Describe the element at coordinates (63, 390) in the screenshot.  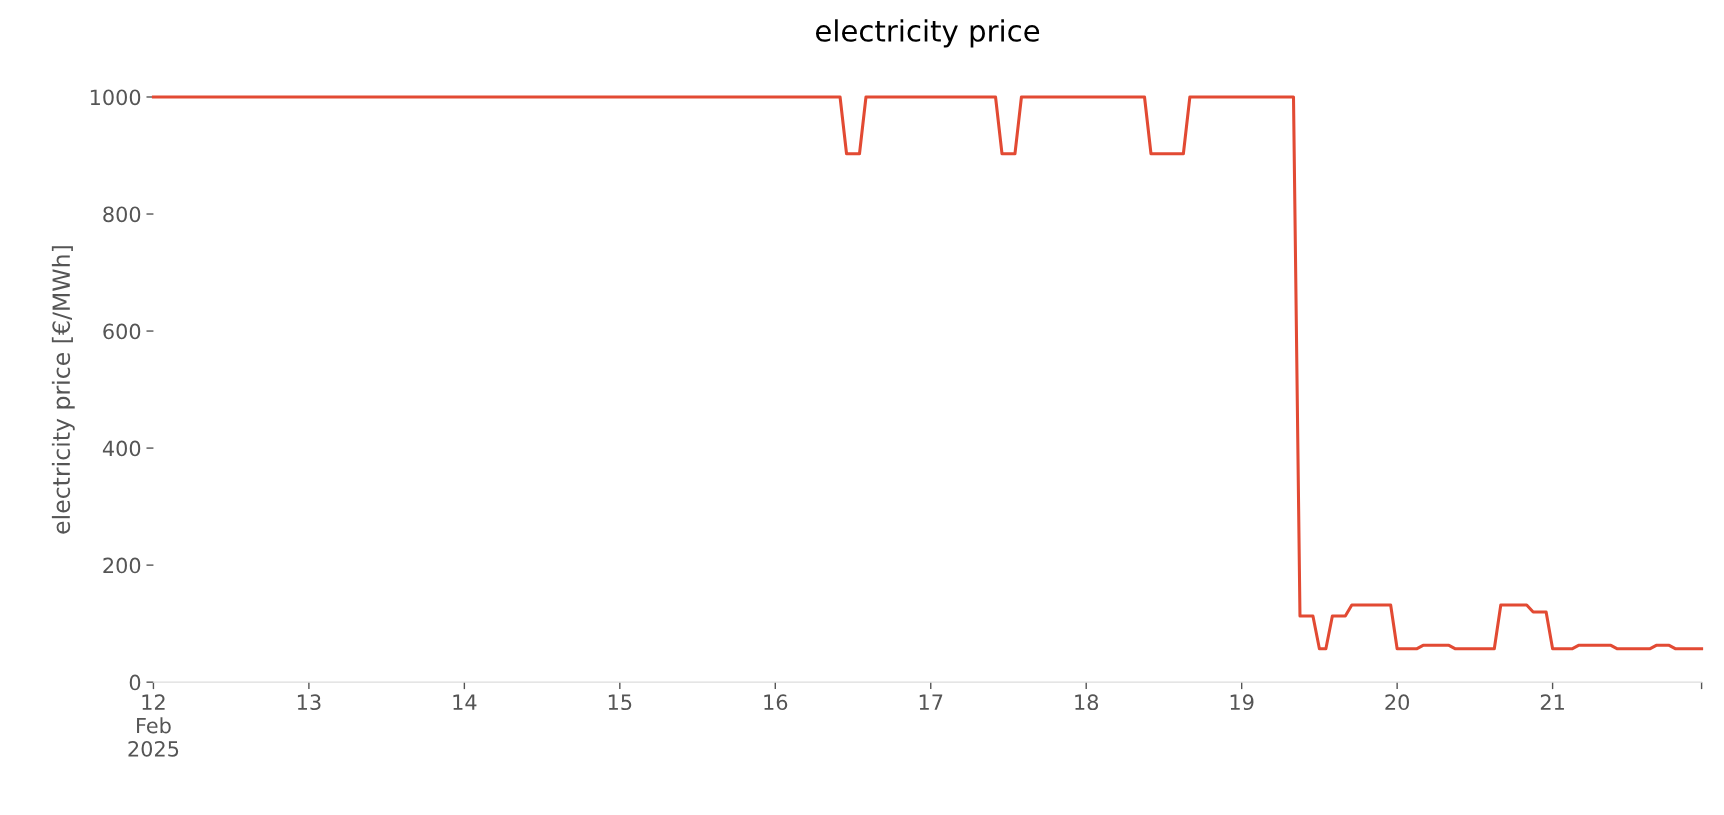
I see `y-axis-title: electricity price [€/MWh]` at that location.